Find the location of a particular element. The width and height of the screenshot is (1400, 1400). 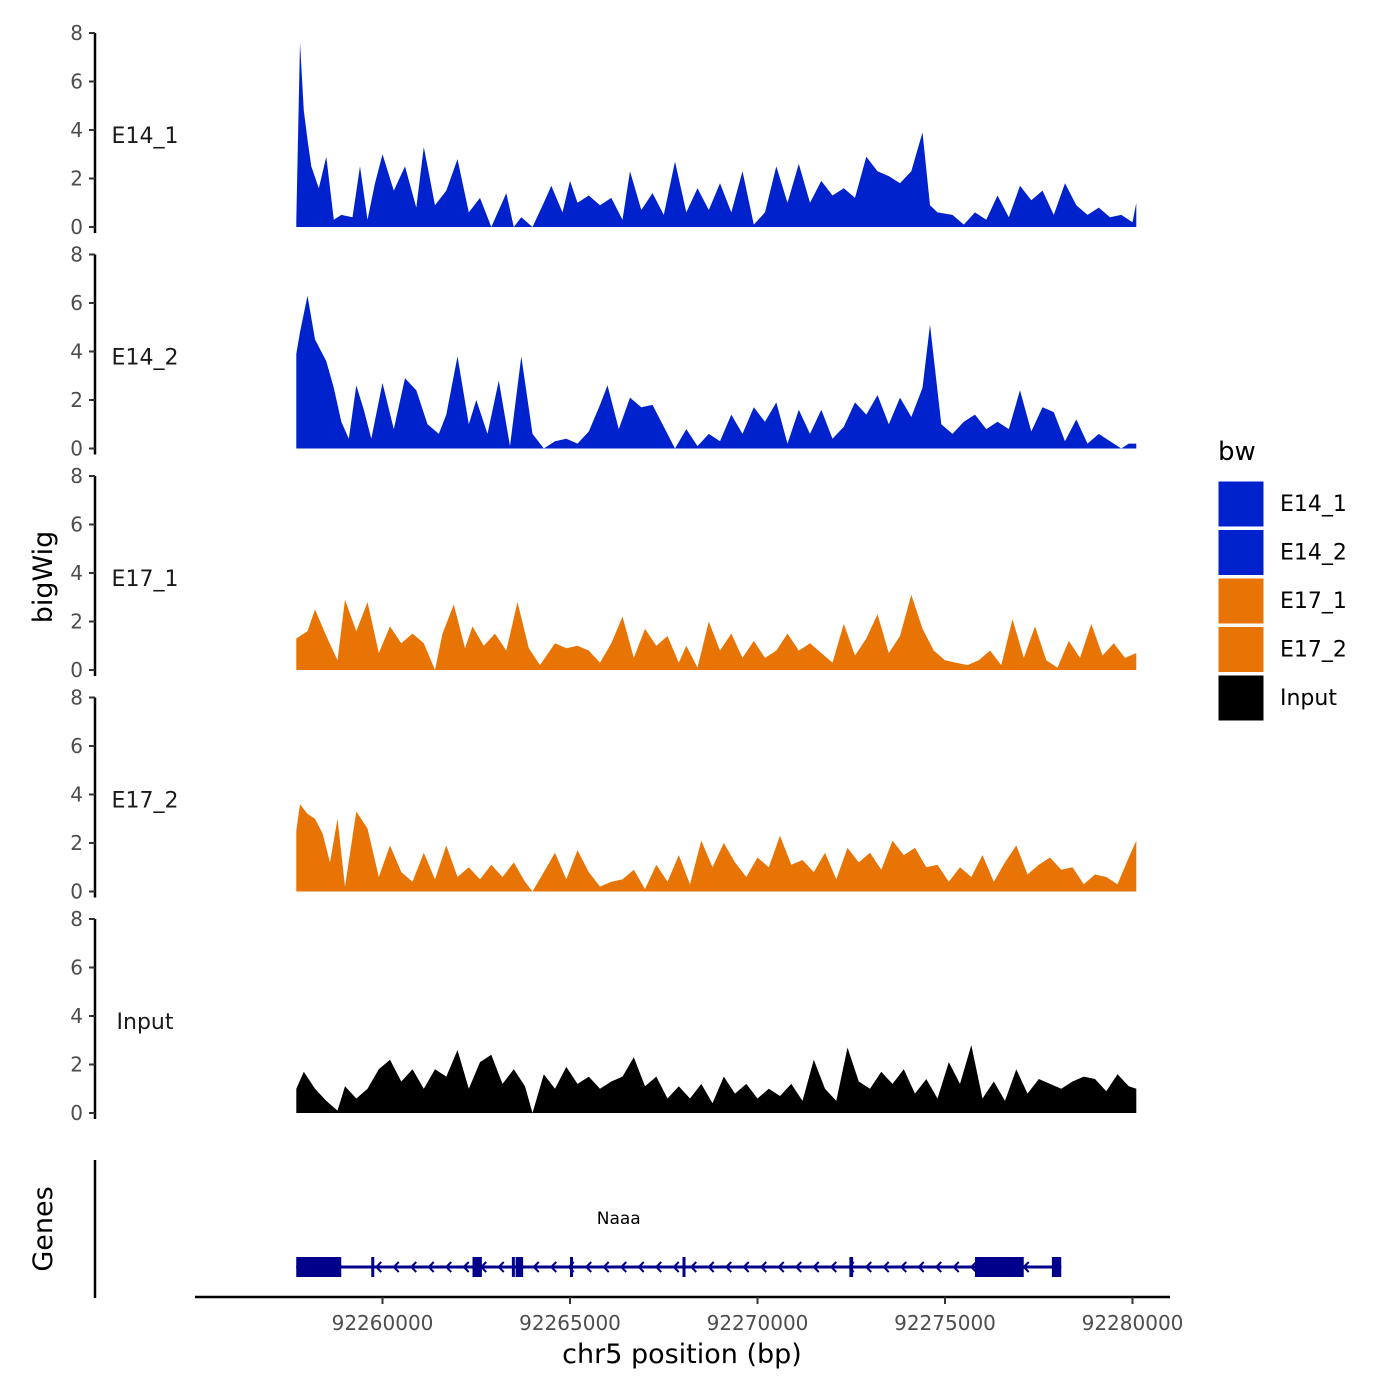

track-Input: 0 2 4 6 8 Input is located at coordinates (603, 1016).